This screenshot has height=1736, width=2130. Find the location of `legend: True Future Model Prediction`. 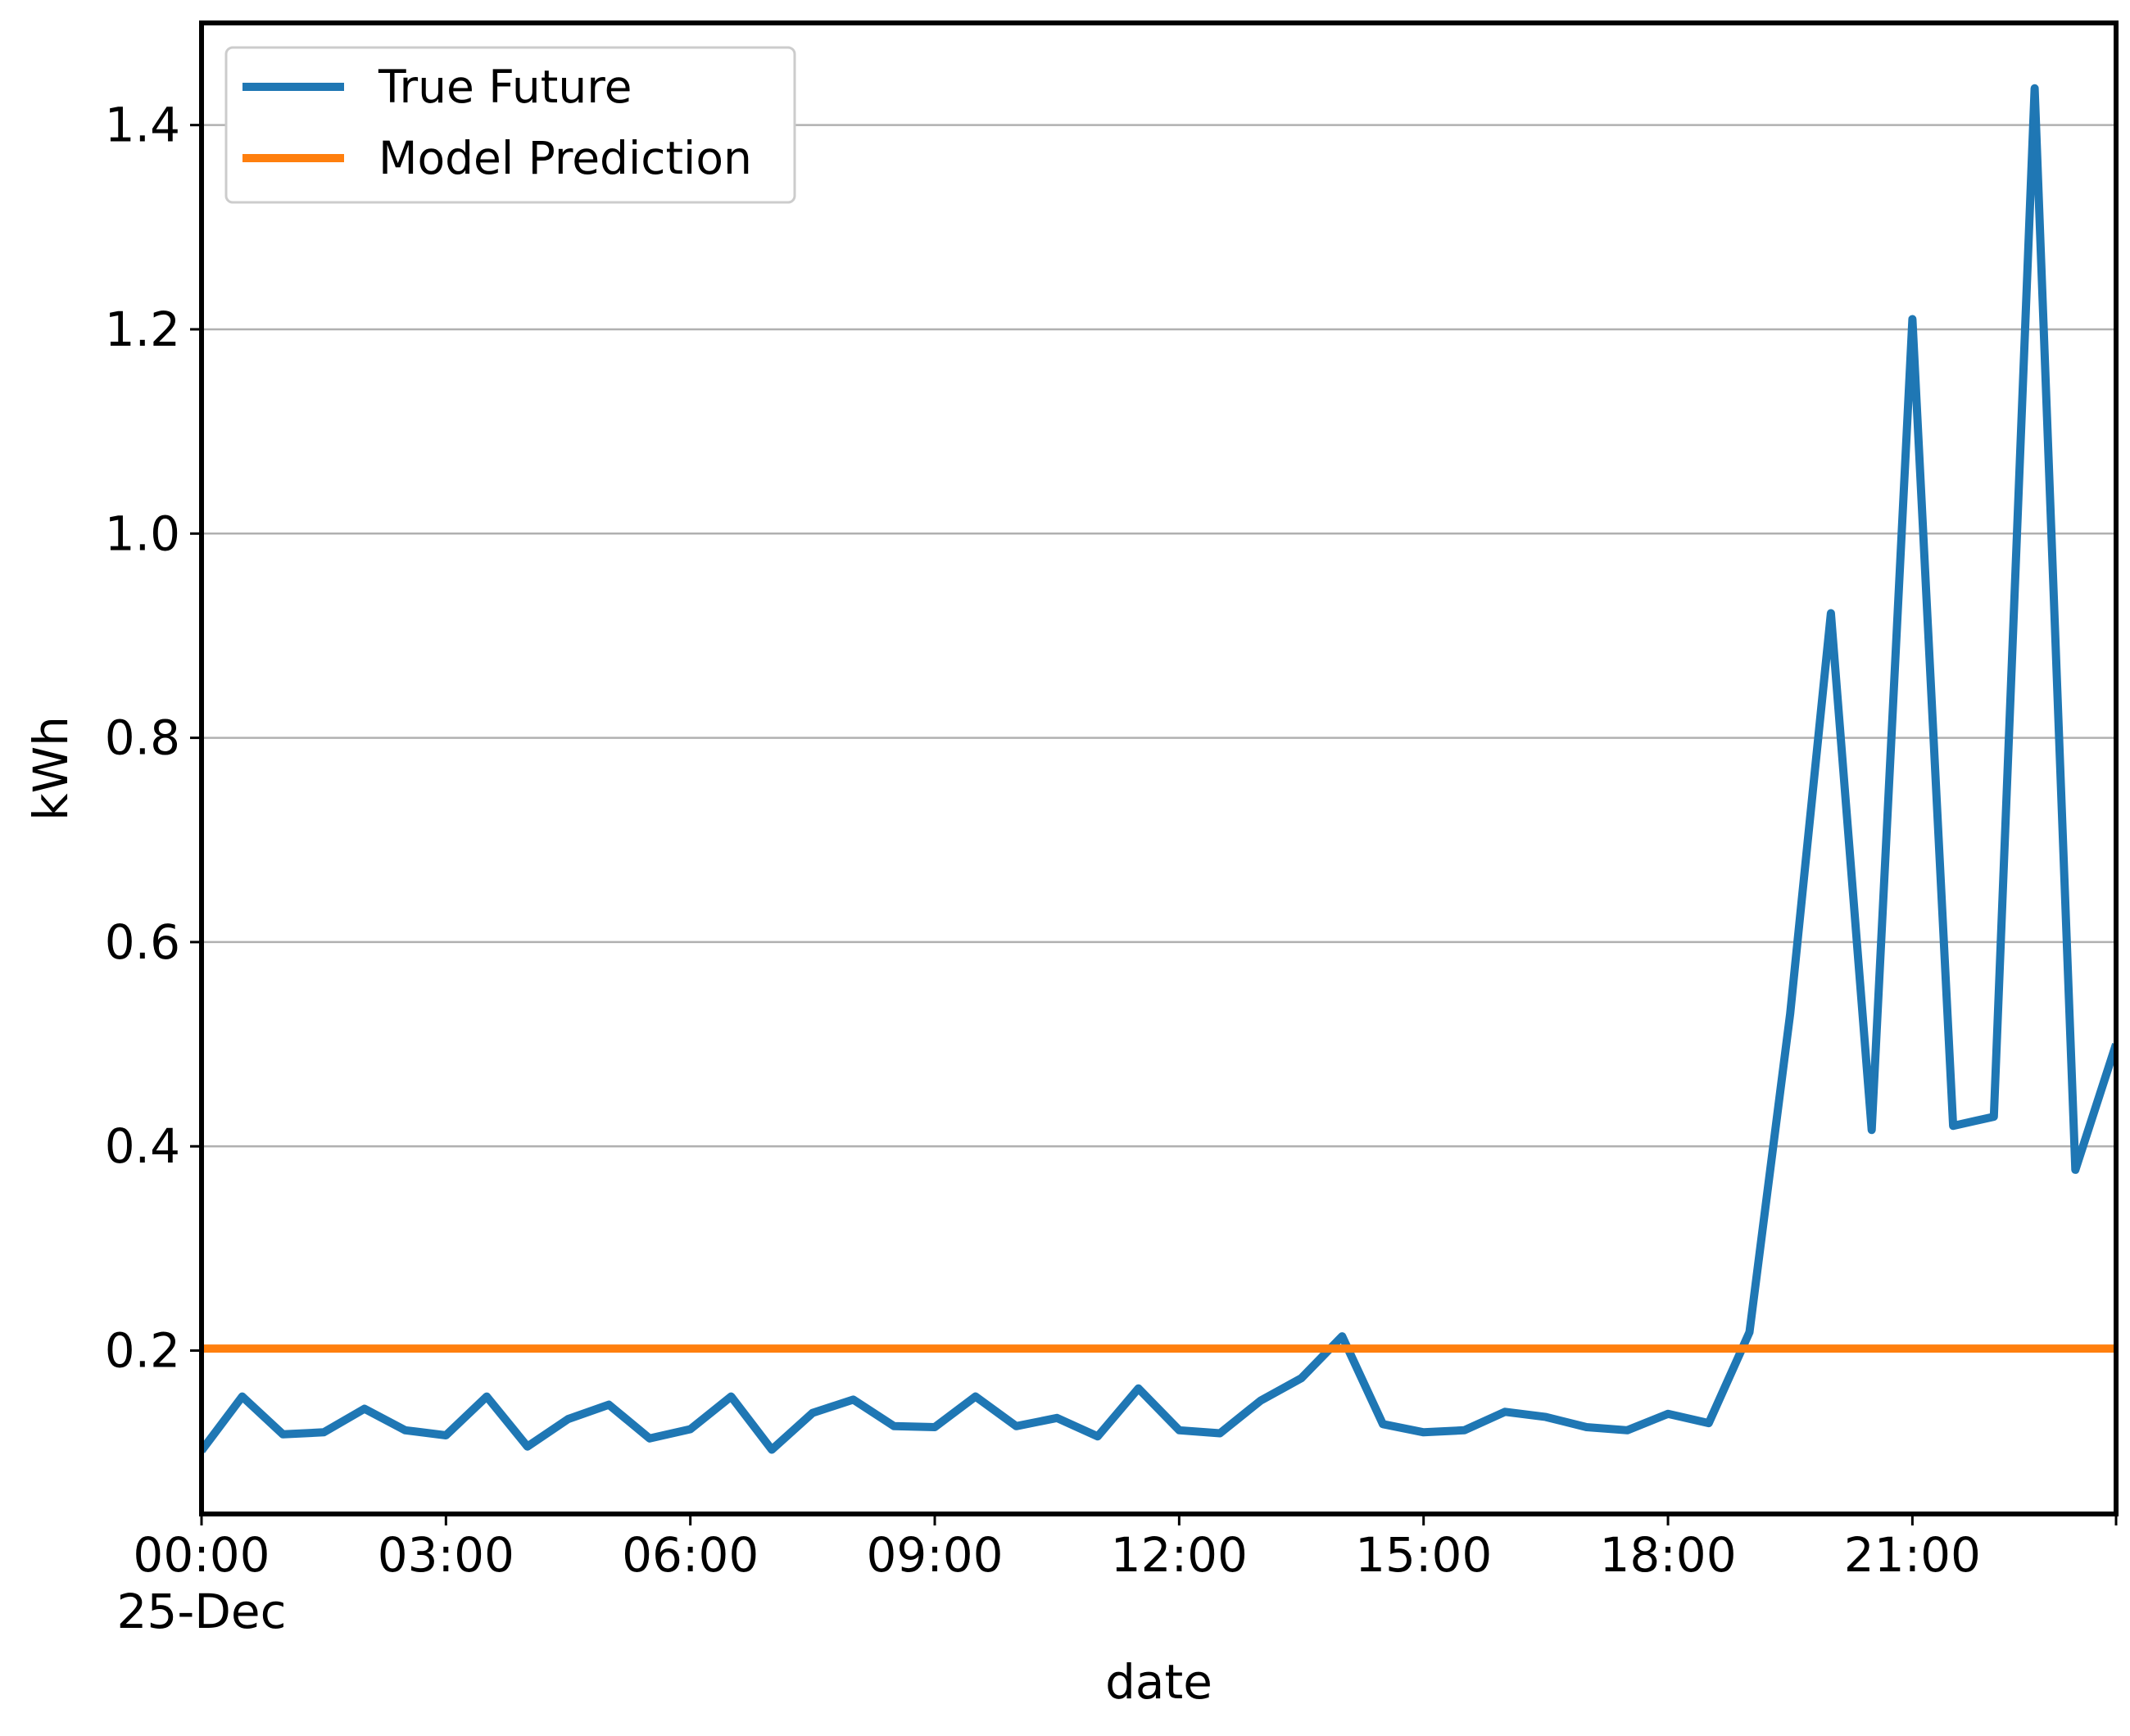

legend: True Future Model Prediction is located at coordinates (510, 125).